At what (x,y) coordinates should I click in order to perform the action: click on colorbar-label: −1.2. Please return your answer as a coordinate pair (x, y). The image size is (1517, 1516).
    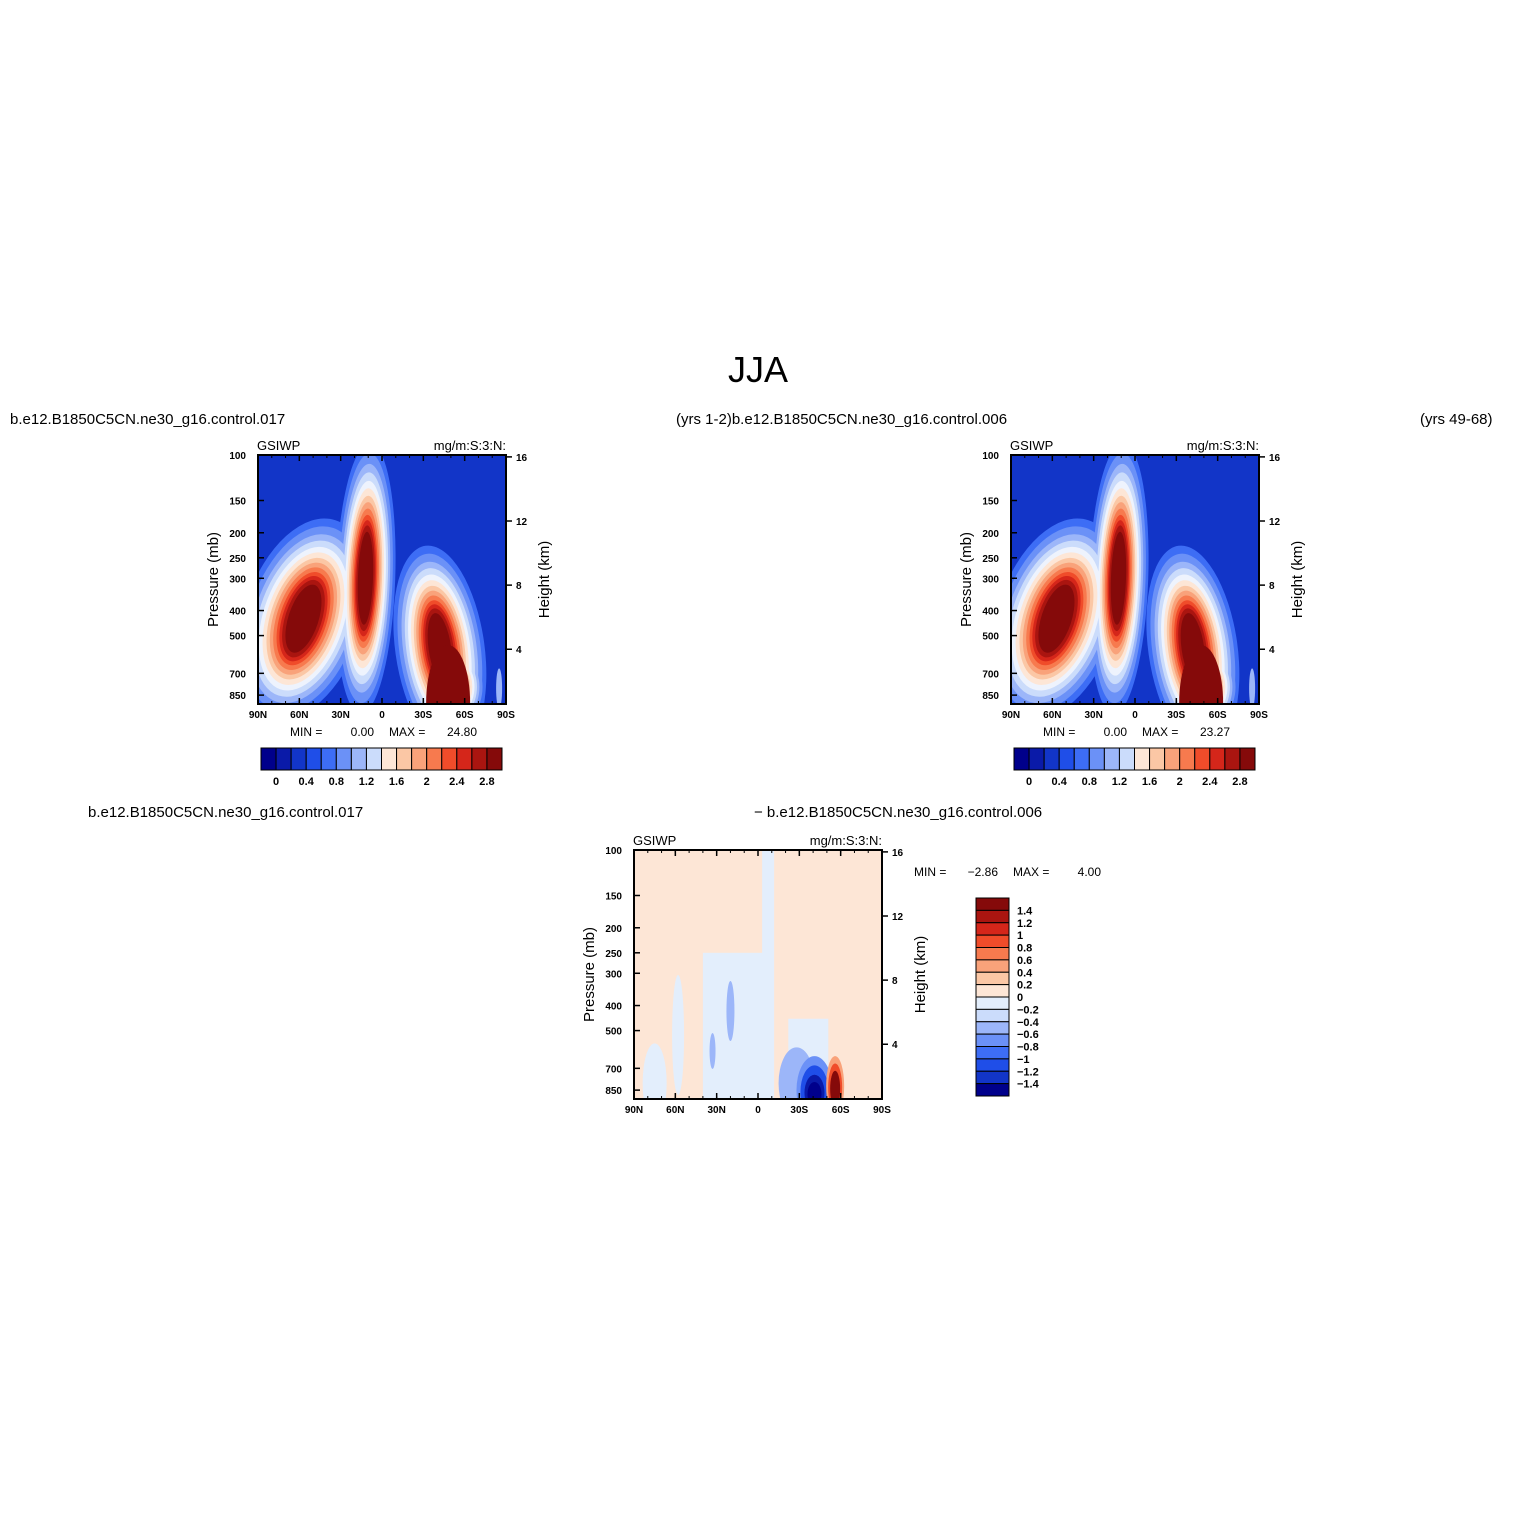
    Looking at the image, I should click on (1028, 1072).